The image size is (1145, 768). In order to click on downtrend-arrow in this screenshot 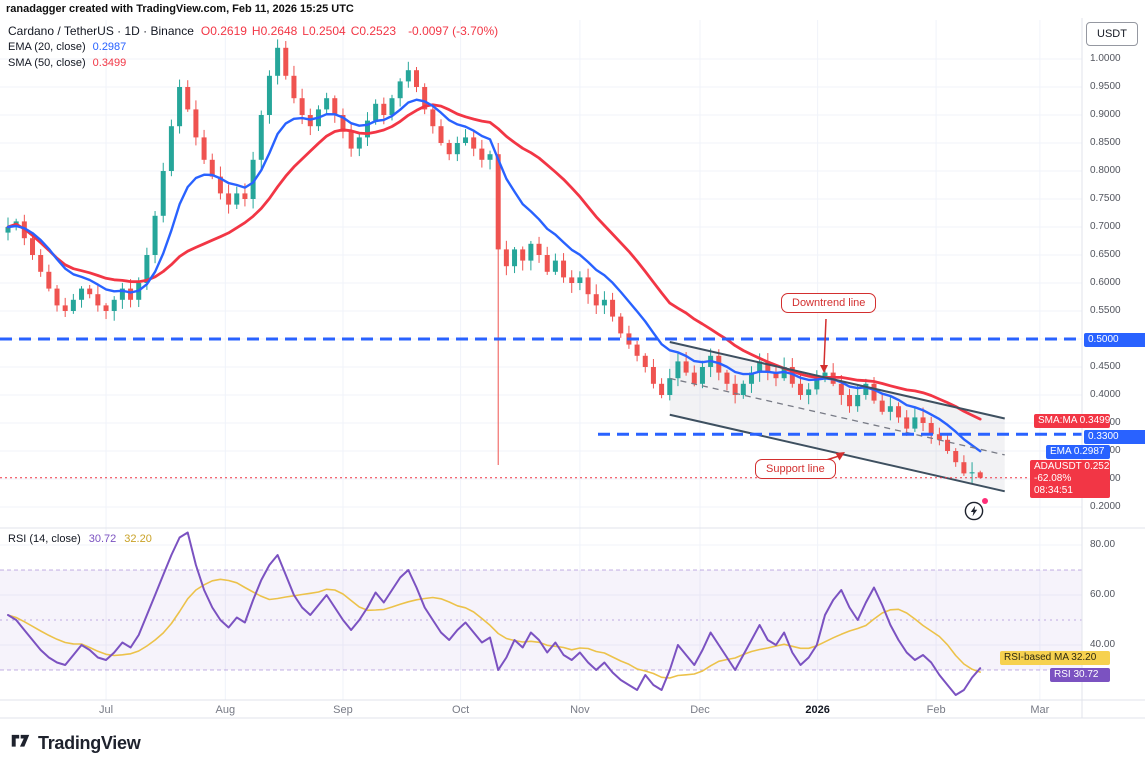, I will do `click(825, 342)`.